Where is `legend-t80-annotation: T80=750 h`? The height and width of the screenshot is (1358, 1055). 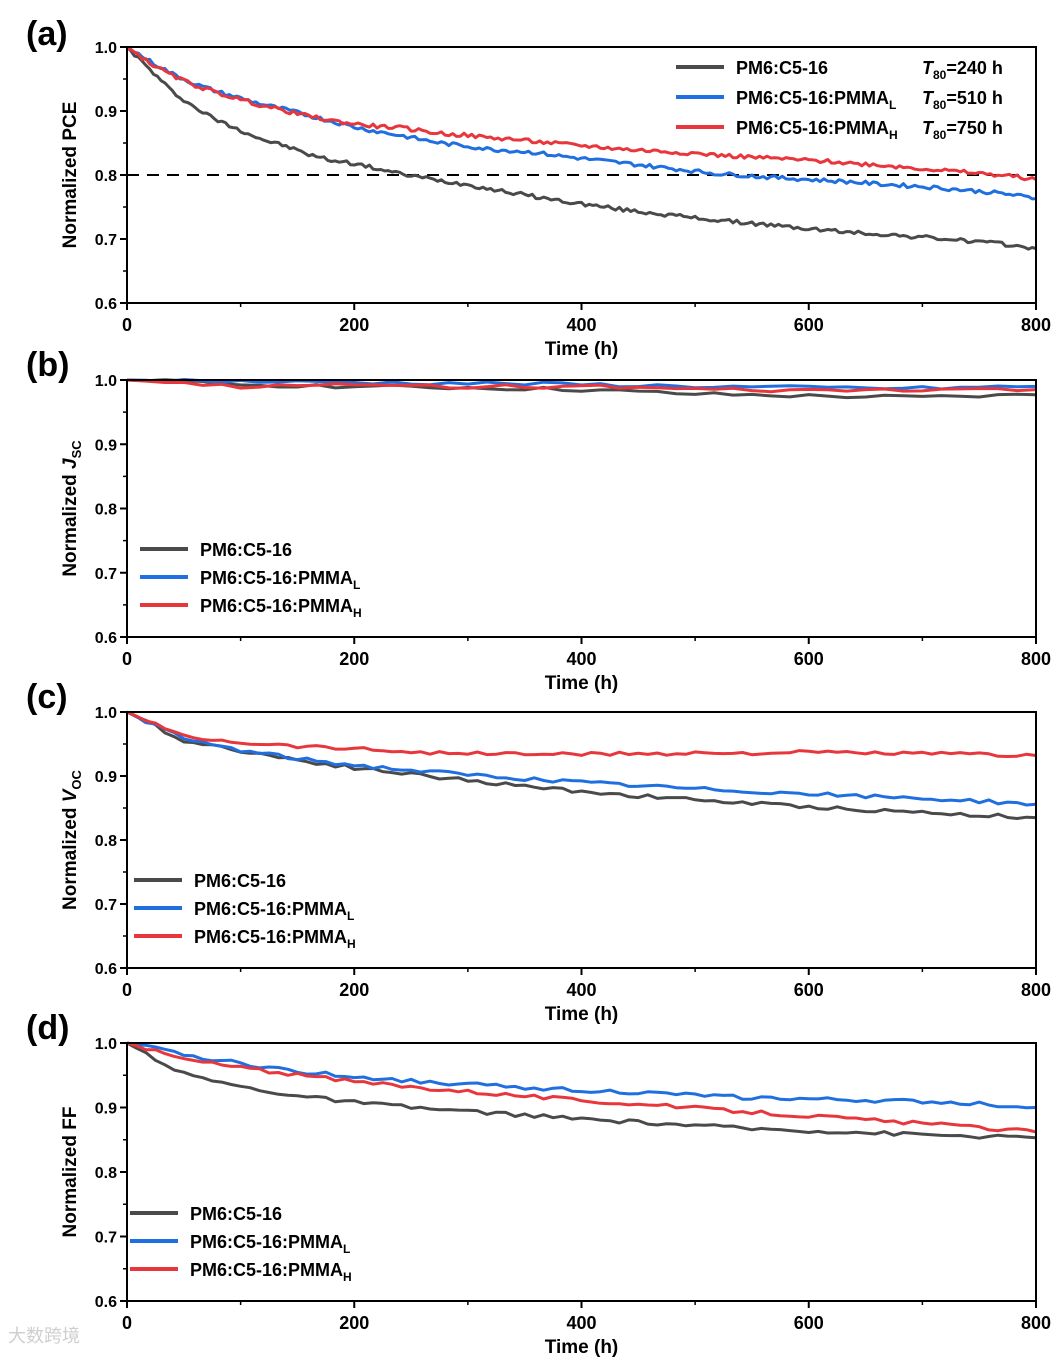
legend-t80-annotation: T80=750 h is located at coordinates (962, 130).